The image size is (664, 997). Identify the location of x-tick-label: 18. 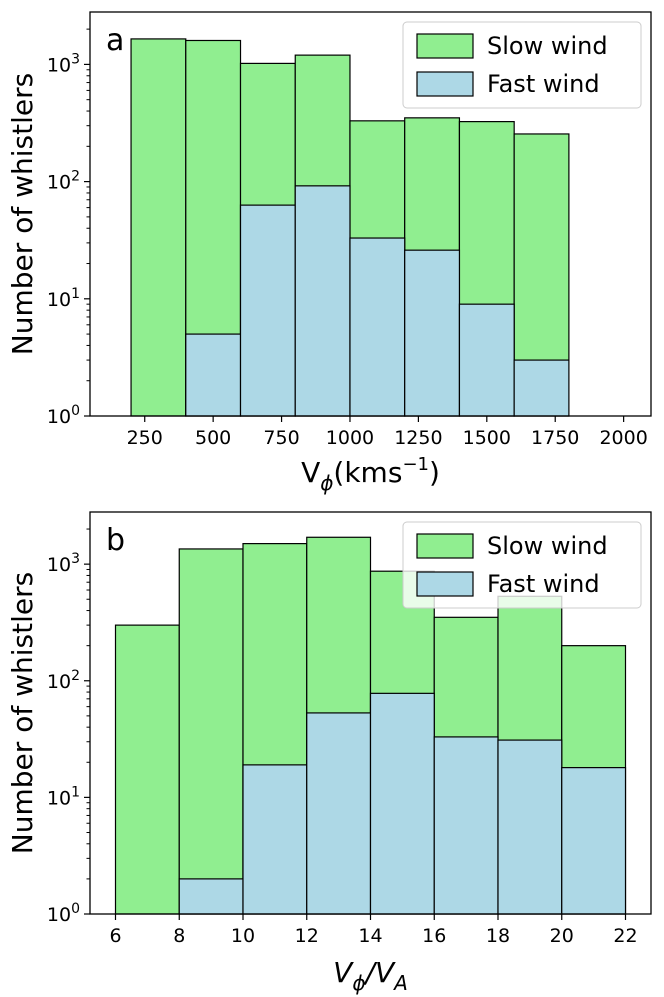
(498, 936).